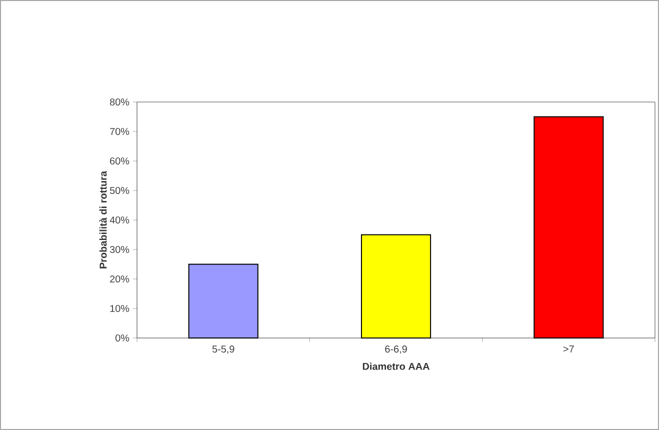 This screenshot has width=659, height=430. I want to click on y-tick-label: 60%, so click(120, 161).